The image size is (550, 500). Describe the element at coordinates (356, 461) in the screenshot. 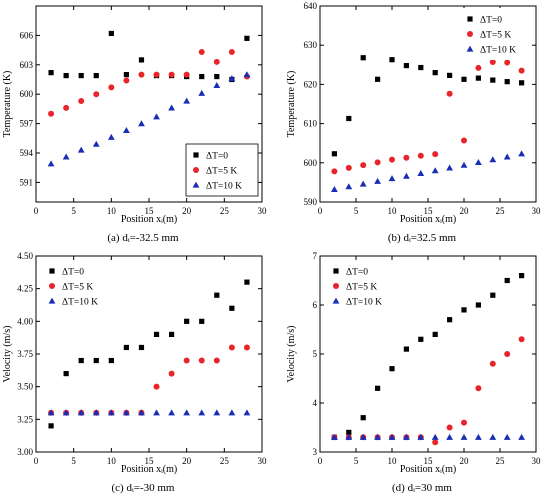

I see `x-tick-label: 5` at that location.